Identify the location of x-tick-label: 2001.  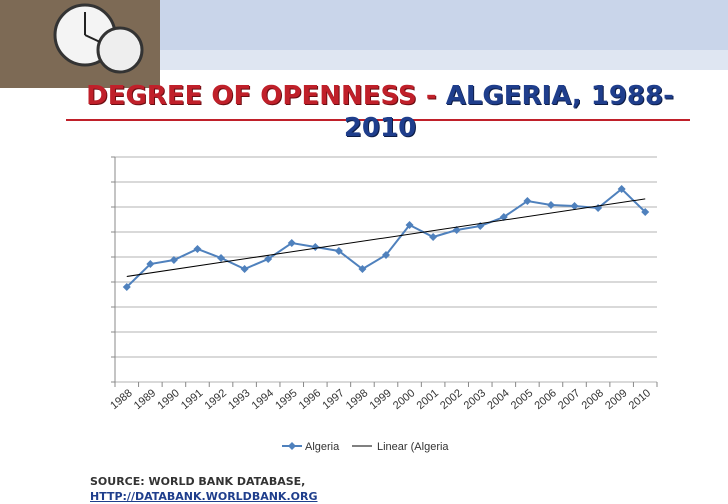
(428, 399).